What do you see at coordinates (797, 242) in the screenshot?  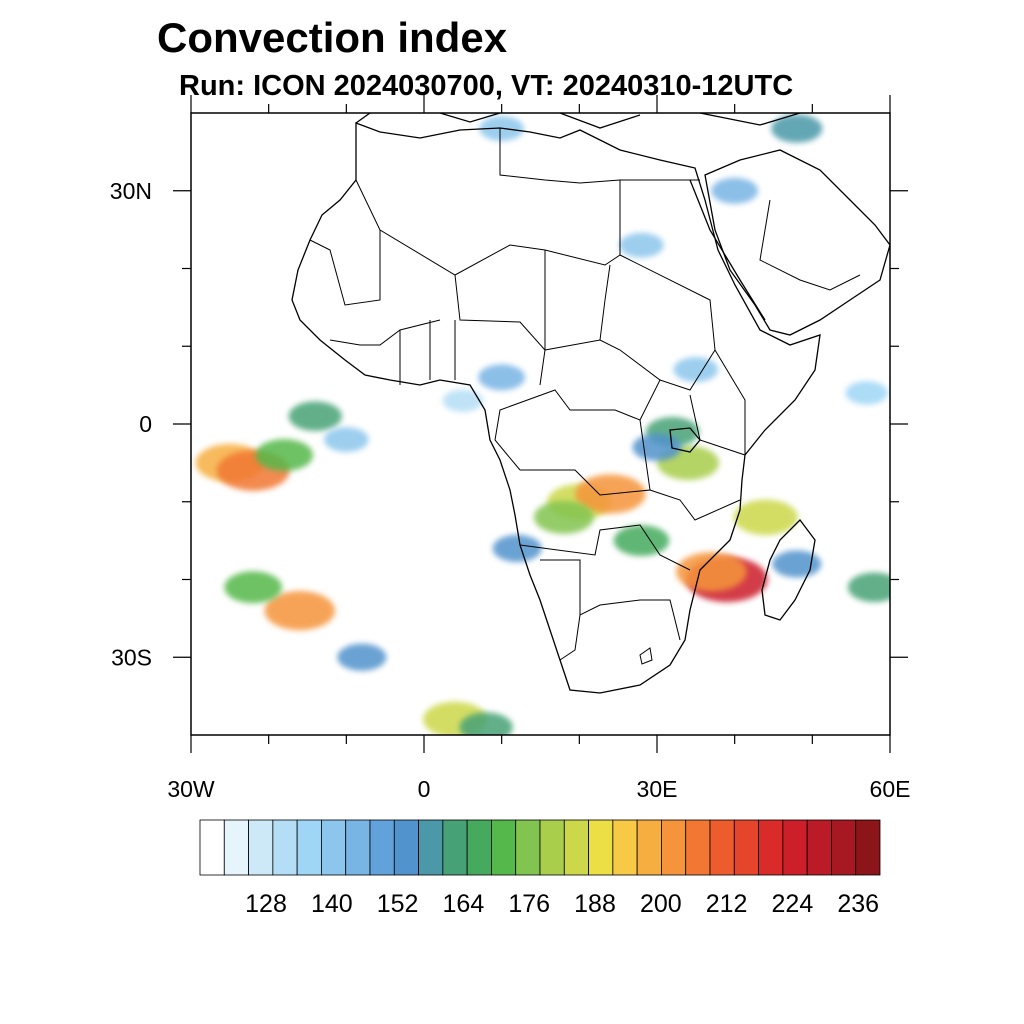 I see `arabia-coastline` at bounding box center [797, 242].